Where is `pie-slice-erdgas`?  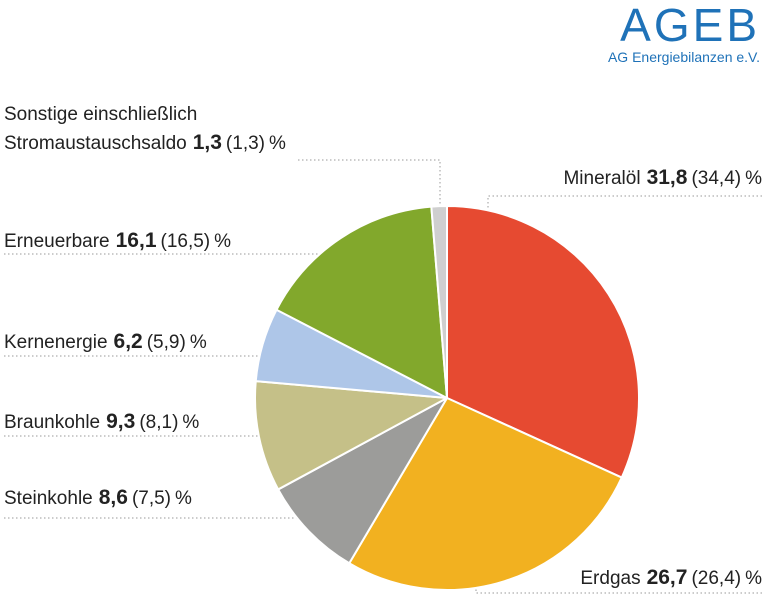
pie-slice-erdgas is located at coordinates (485, 494).